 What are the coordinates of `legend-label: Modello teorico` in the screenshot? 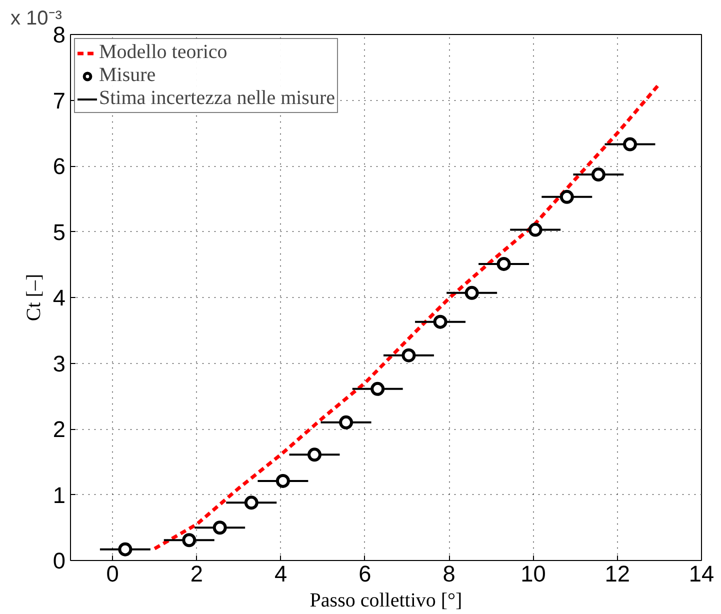 It's located at (163, 52).